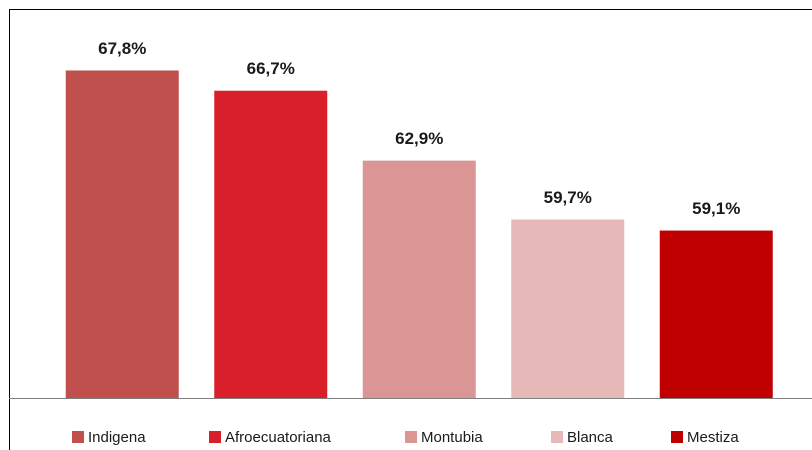 This screenshot has height=450, width=812. What do you see at coordinates (713, 437) in the screenshot?
I see `legend-label: Mestiza` at bounding box center [713, 437].